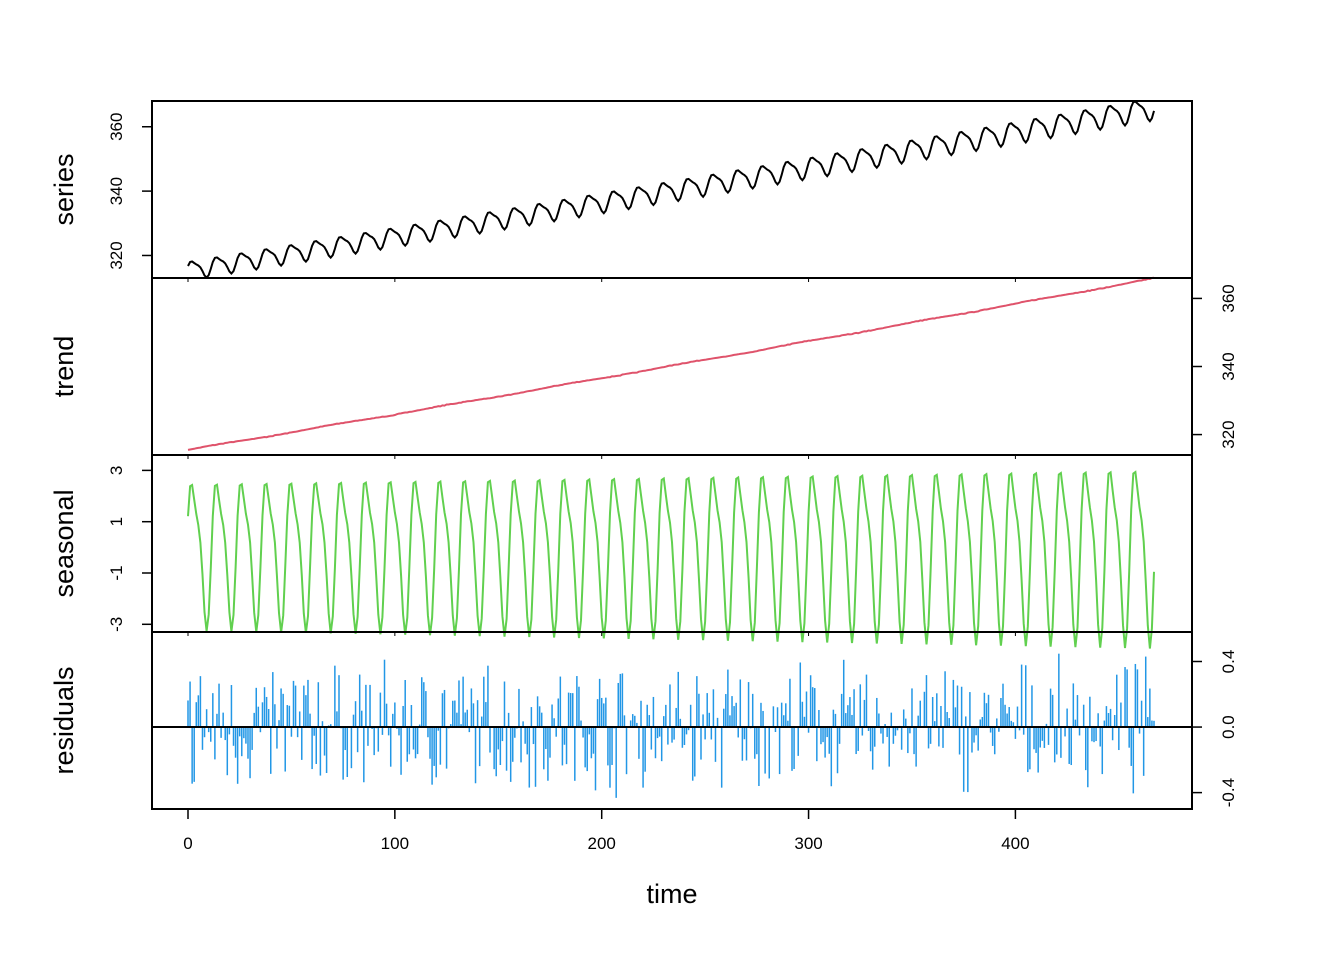 This screenshot has height=960, width=1344. I want to click on seasonal-line, so click(671, 559).